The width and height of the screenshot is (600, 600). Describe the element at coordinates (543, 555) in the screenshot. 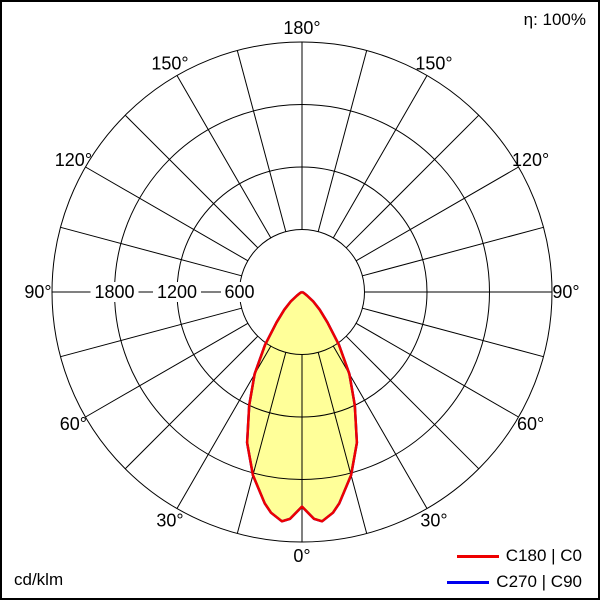

I see `legend-label-c0: C180 | C0` at that location.